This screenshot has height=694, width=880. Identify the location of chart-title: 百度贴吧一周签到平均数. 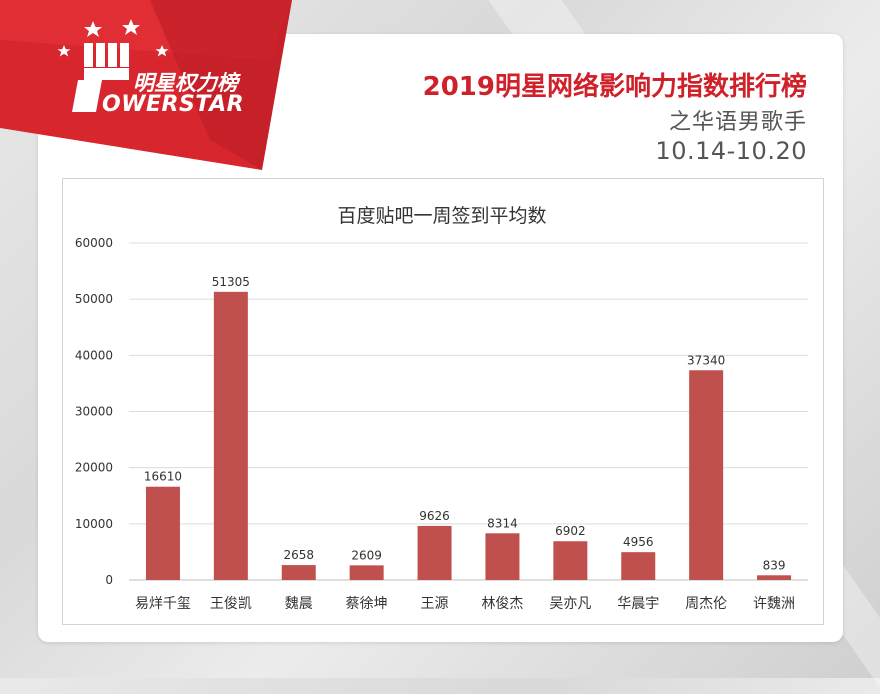
(441, 216).